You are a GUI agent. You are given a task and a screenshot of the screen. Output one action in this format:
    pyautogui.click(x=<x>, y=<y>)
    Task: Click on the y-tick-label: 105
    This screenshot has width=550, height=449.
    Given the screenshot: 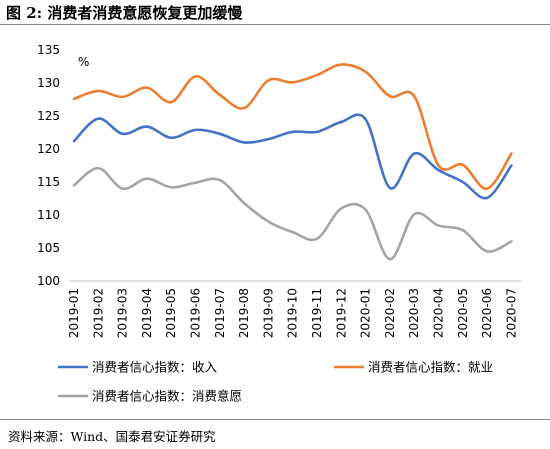 What is the action you would take?
    pyautogui.click(x=48, y=248)
    